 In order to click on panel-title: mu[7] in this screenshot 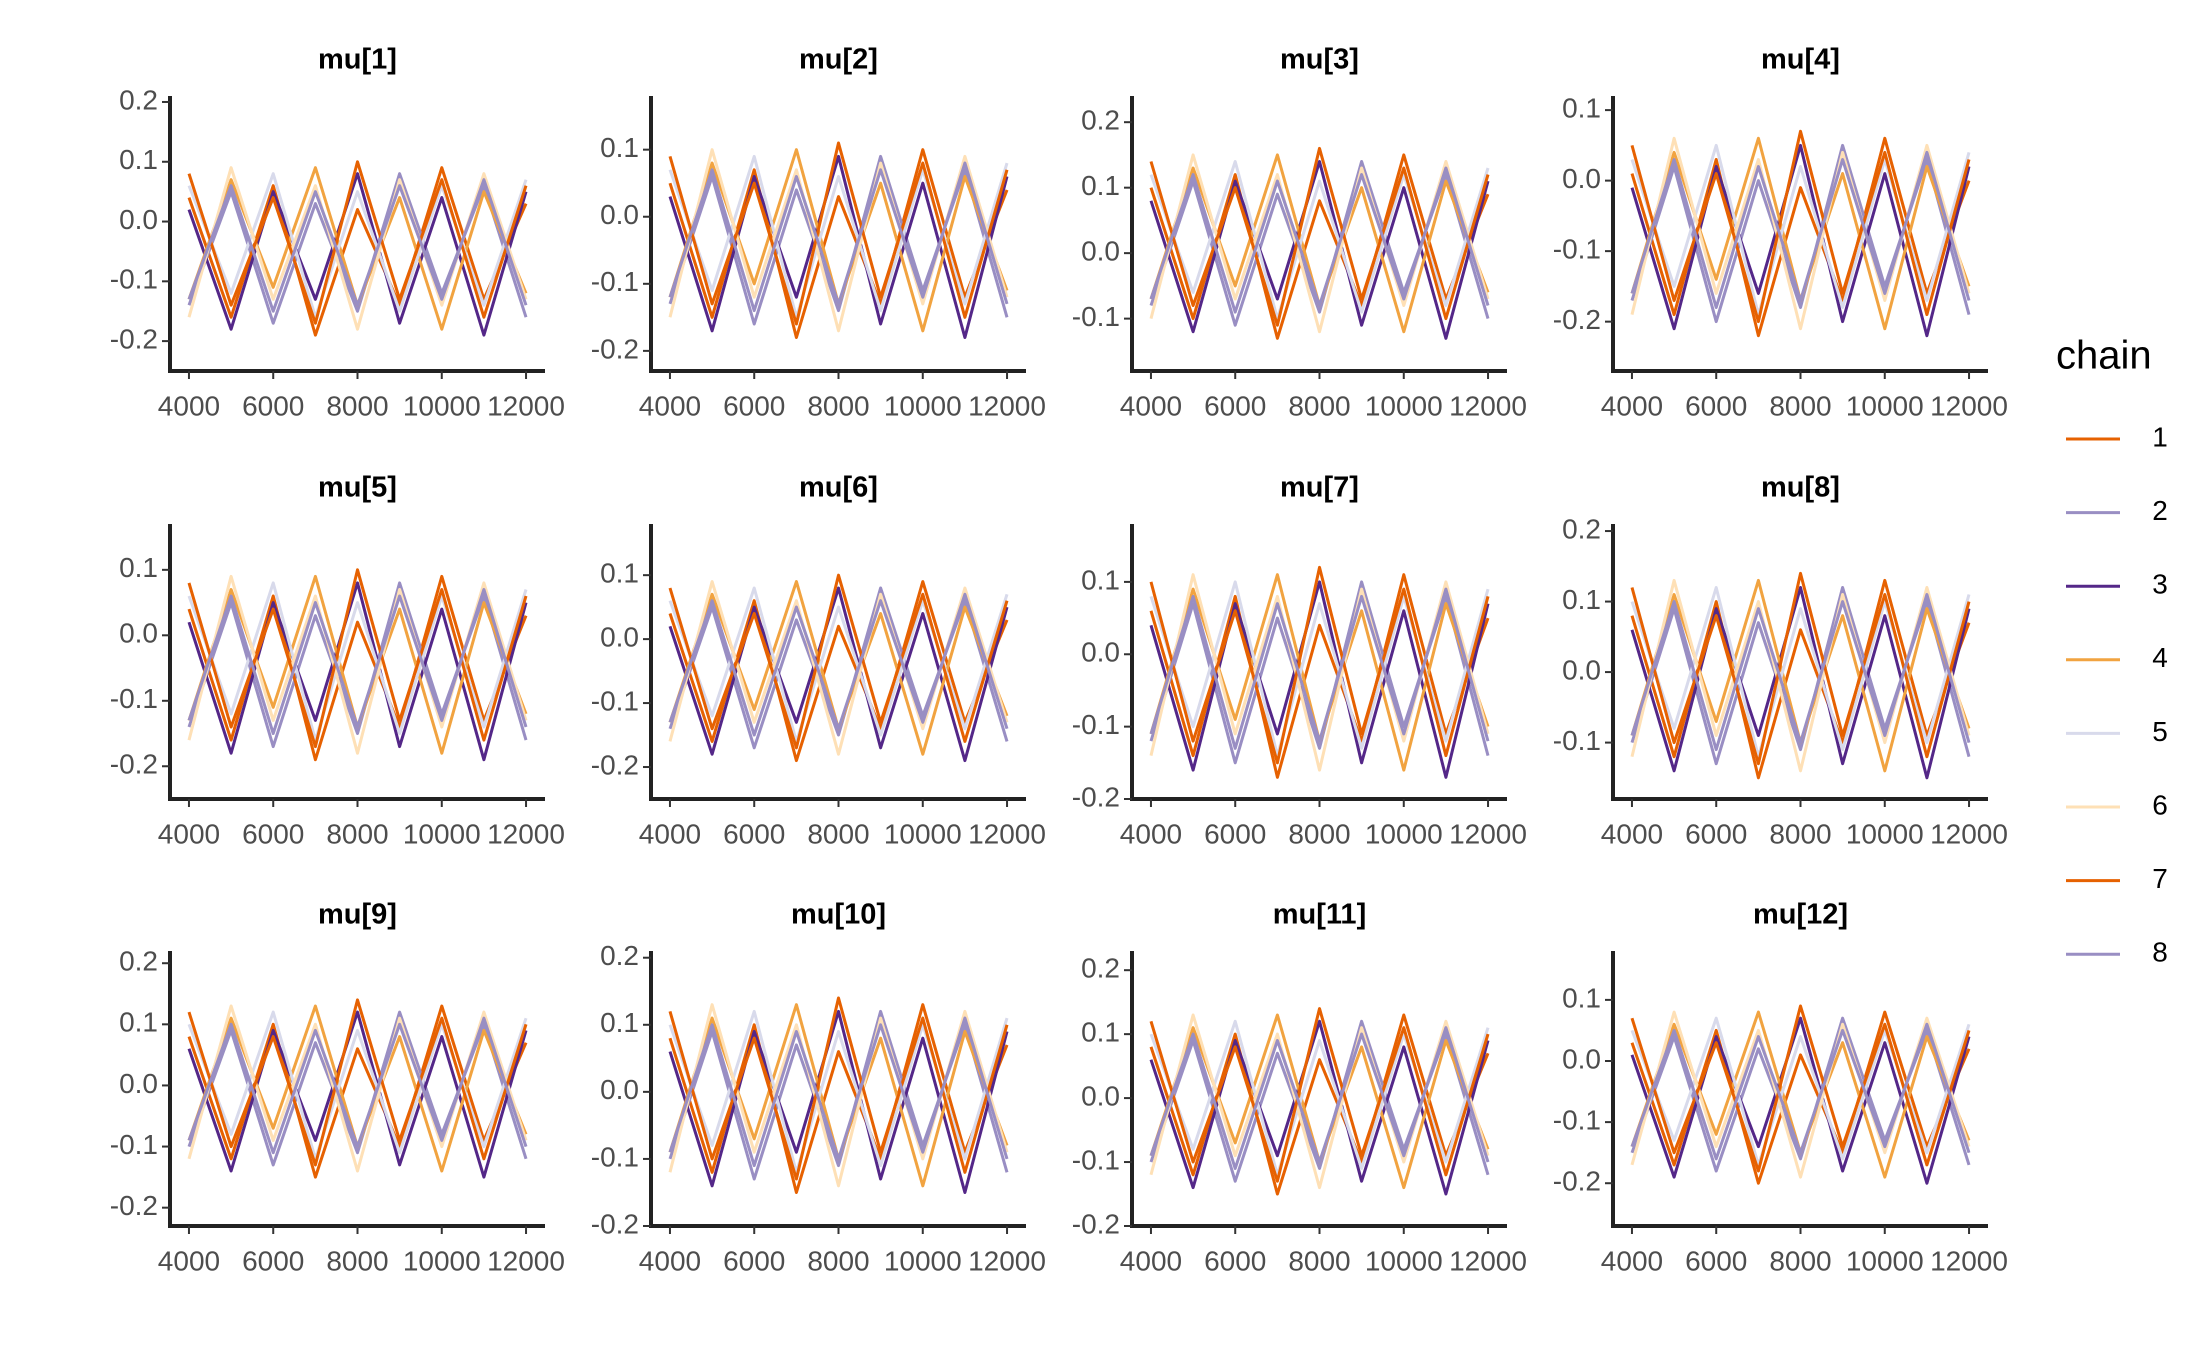, I will do `click(1319, 488)`.